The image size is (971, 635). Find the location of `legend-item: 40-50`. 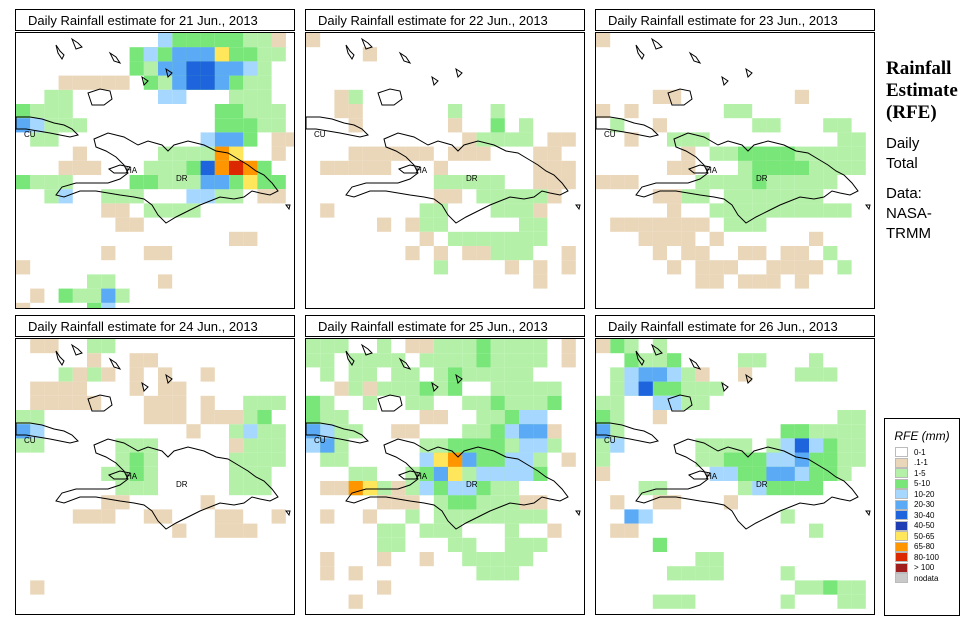

legend-item: 40-50 is located at coordinates (927, 526).